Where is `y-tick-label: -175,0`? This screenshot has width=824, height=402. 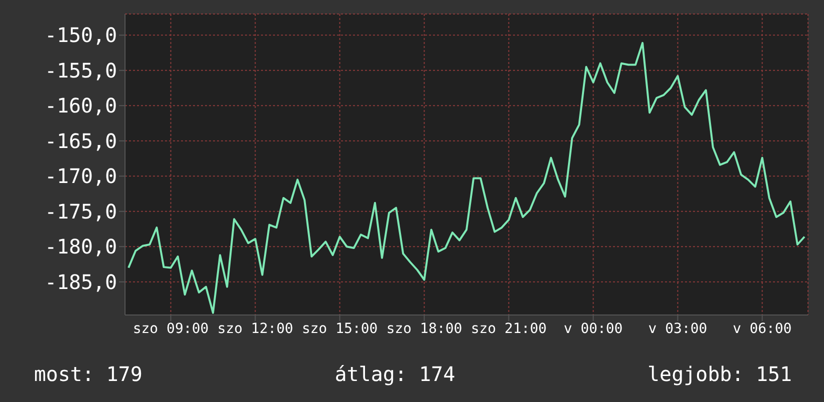
y-tick-label: -175,0 is located at coordinates (80, 211).